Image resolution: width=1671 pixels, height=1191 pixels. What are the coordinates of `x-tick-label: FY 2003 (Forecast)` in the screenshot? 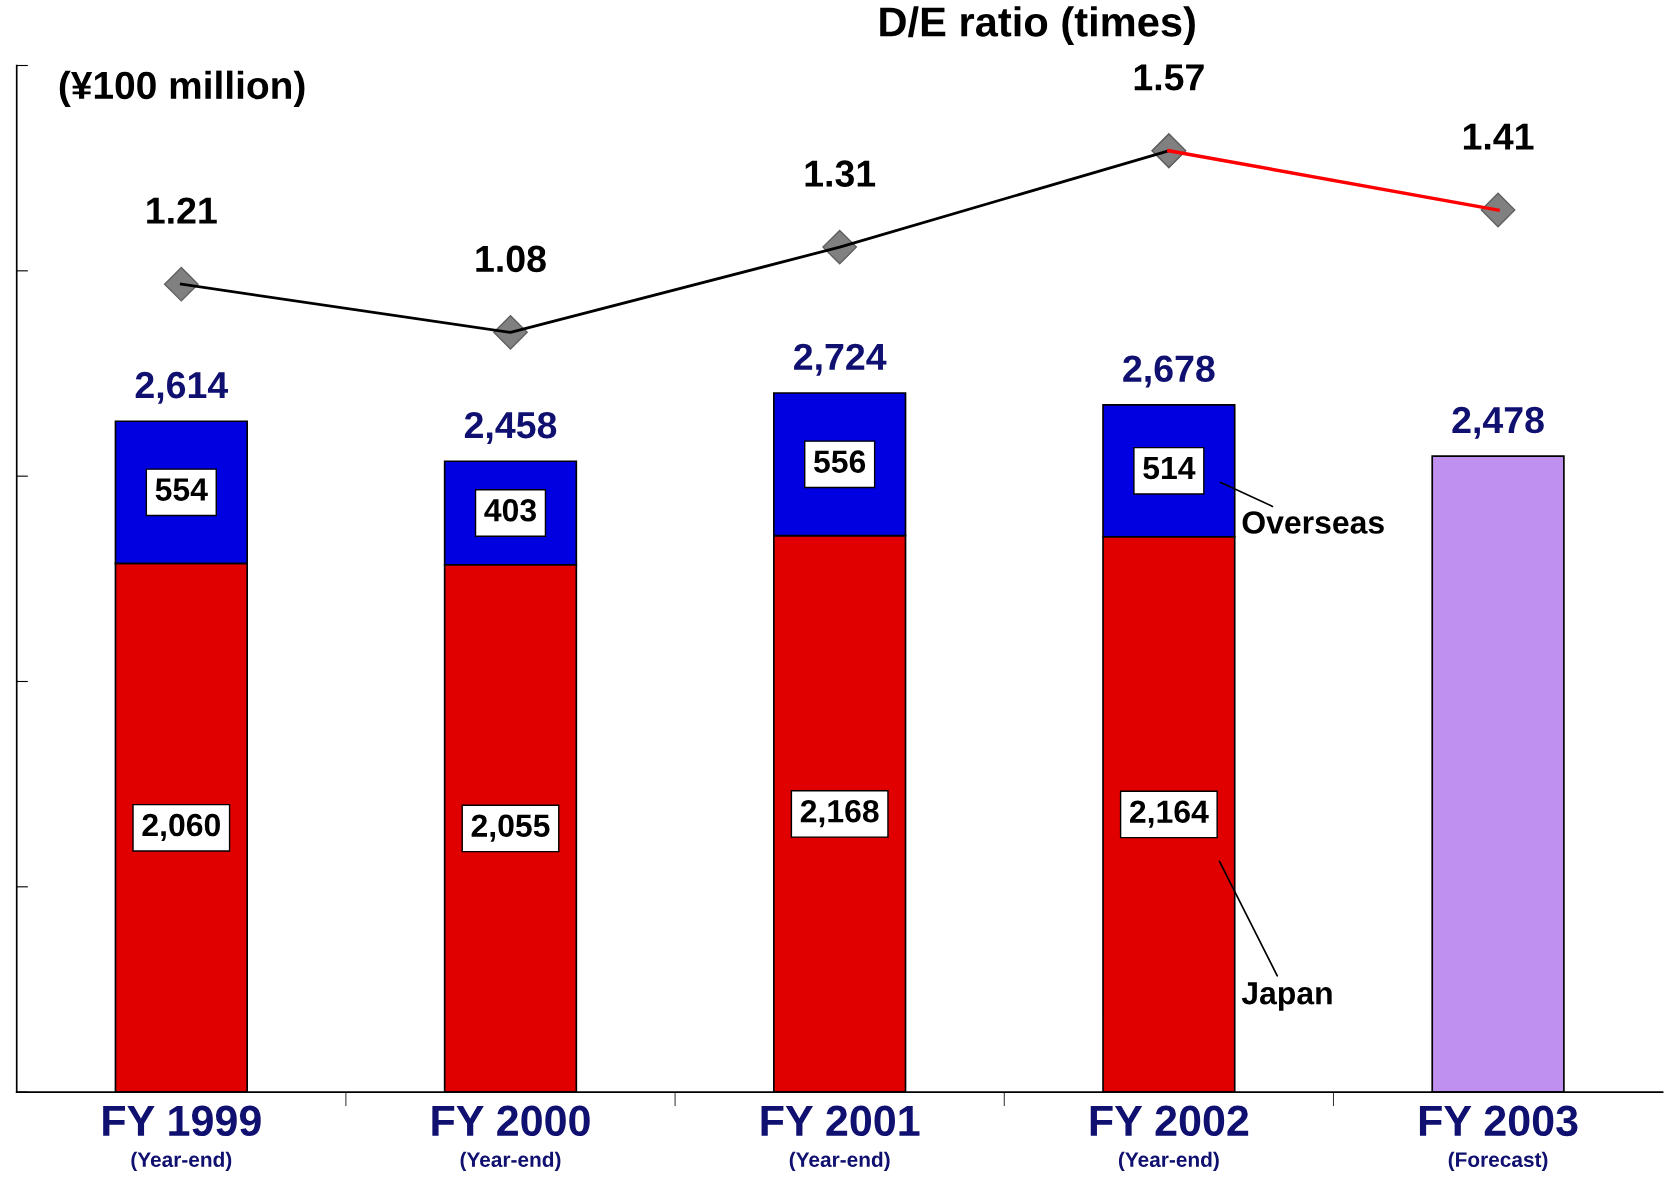 It's located at (1498, 1138).